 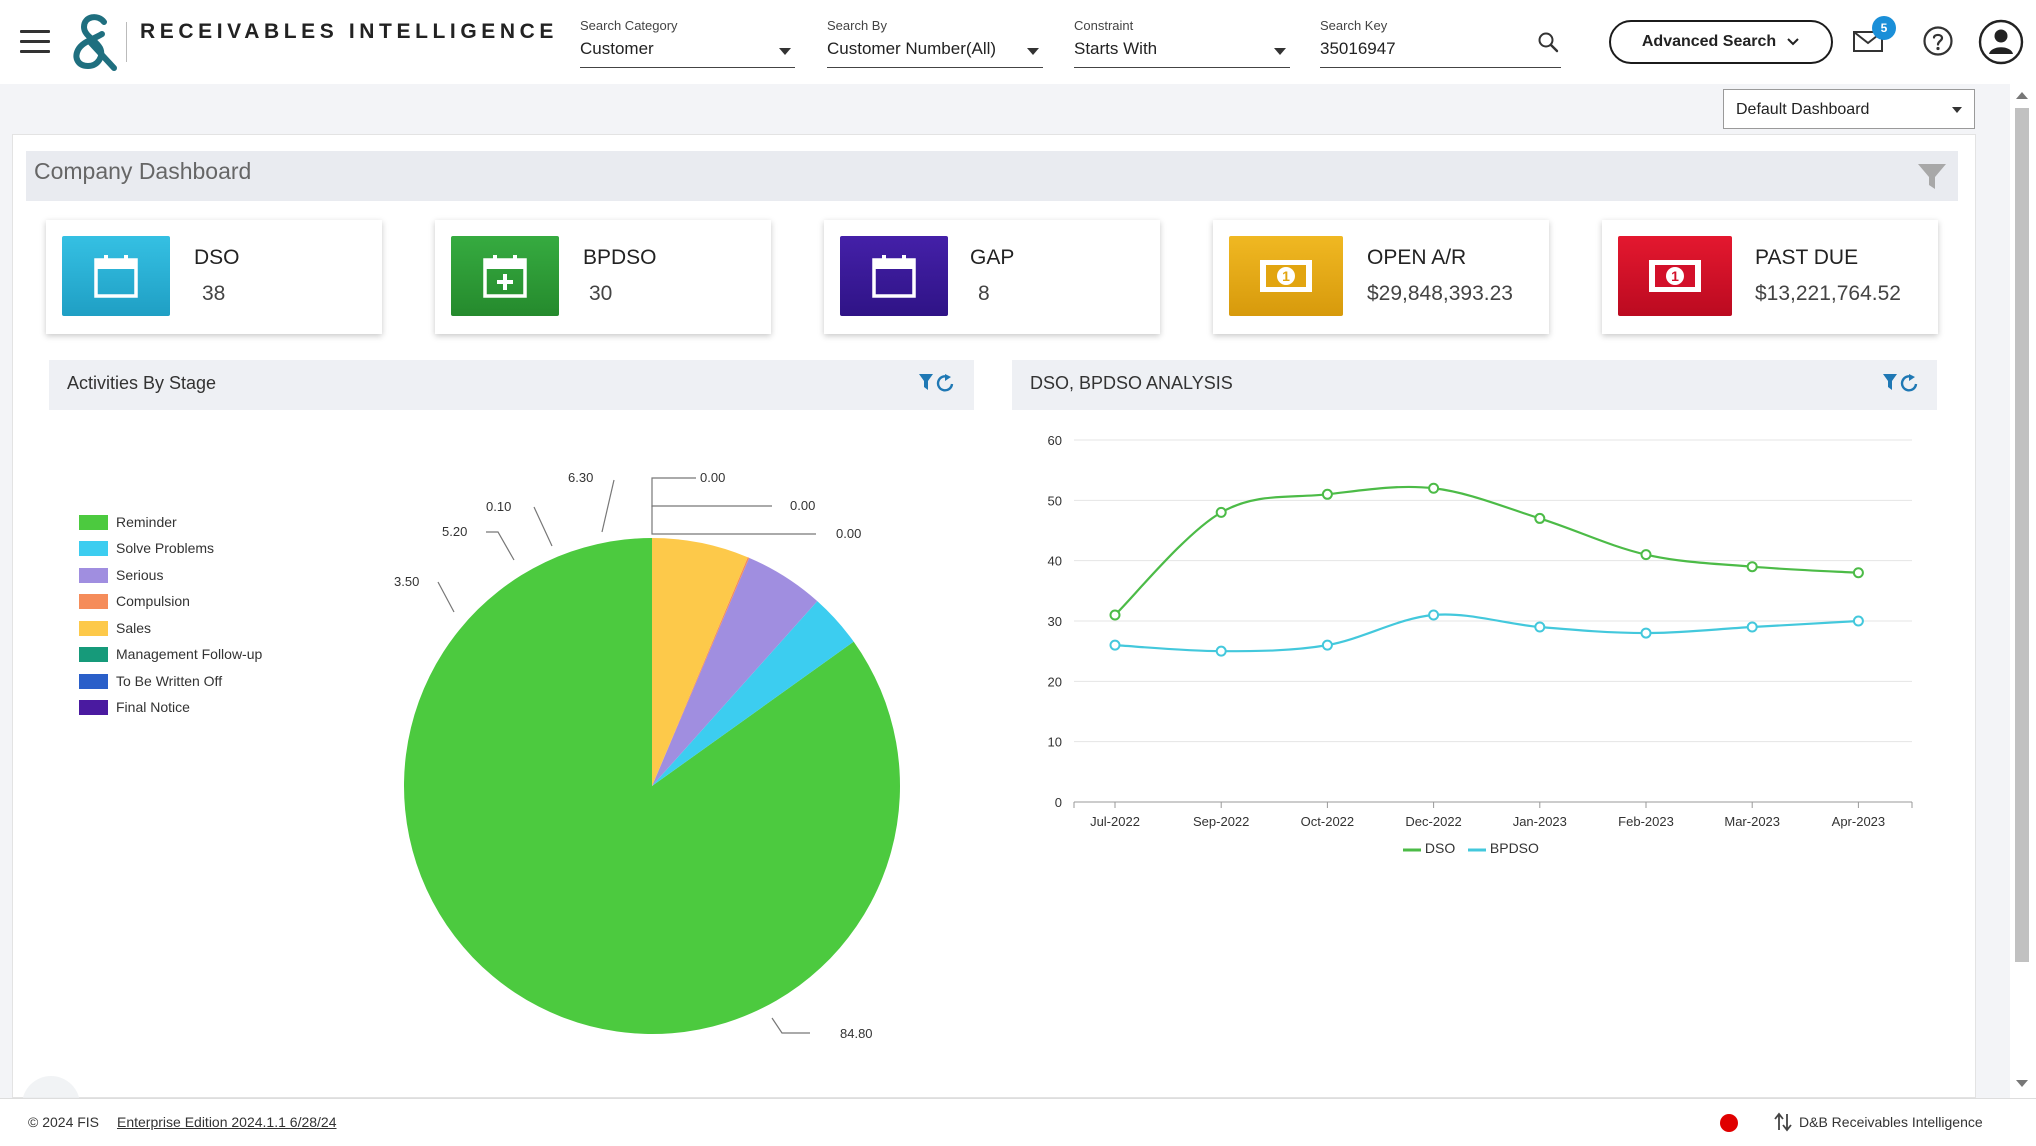 I want to click on y-tick-label: 10, so click(x=1055, y=742).